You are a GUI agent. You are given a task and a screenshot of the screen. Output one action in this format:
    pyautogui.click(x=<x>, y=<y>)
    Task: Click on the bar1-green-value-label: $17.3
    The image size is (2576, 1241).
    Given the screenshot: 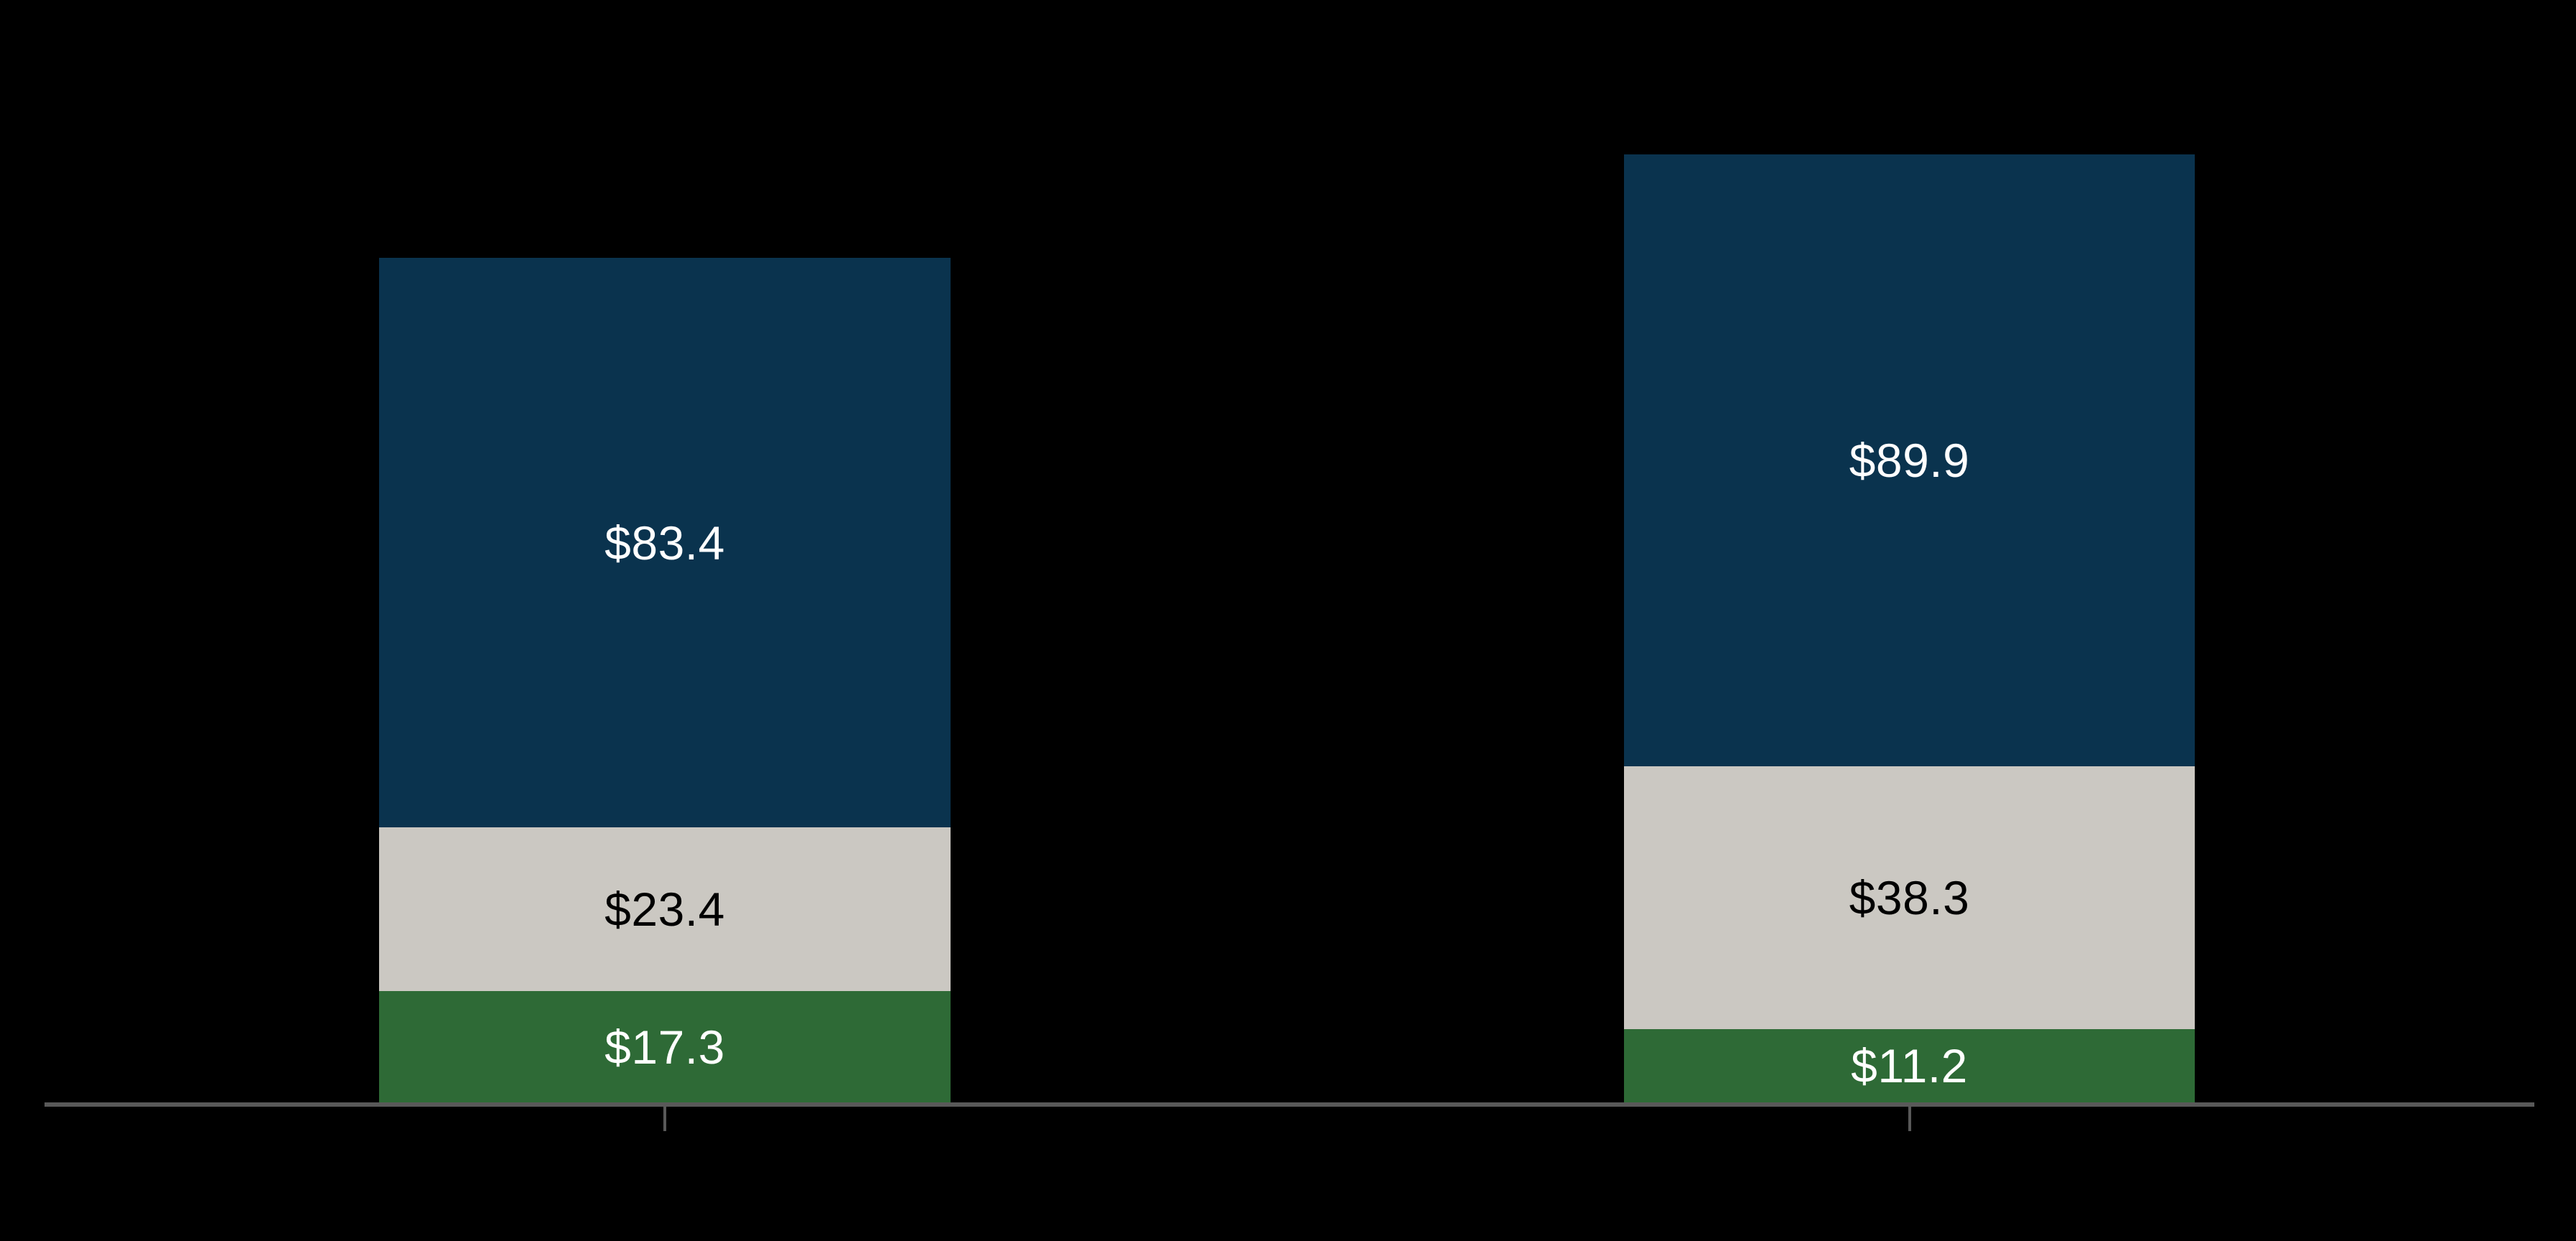 What is the action you would take?
    pyautogui.click(x=665, y=1047)
    